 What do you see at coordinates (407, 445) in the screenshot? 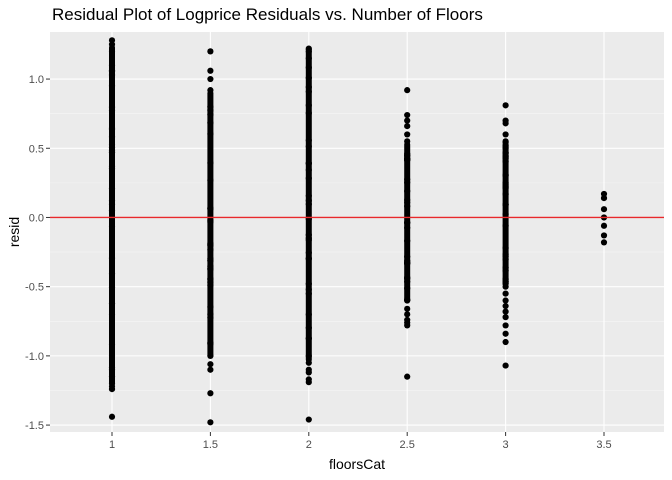
I see `x-tick-label: 2.5` at bounding box center [407, 445].